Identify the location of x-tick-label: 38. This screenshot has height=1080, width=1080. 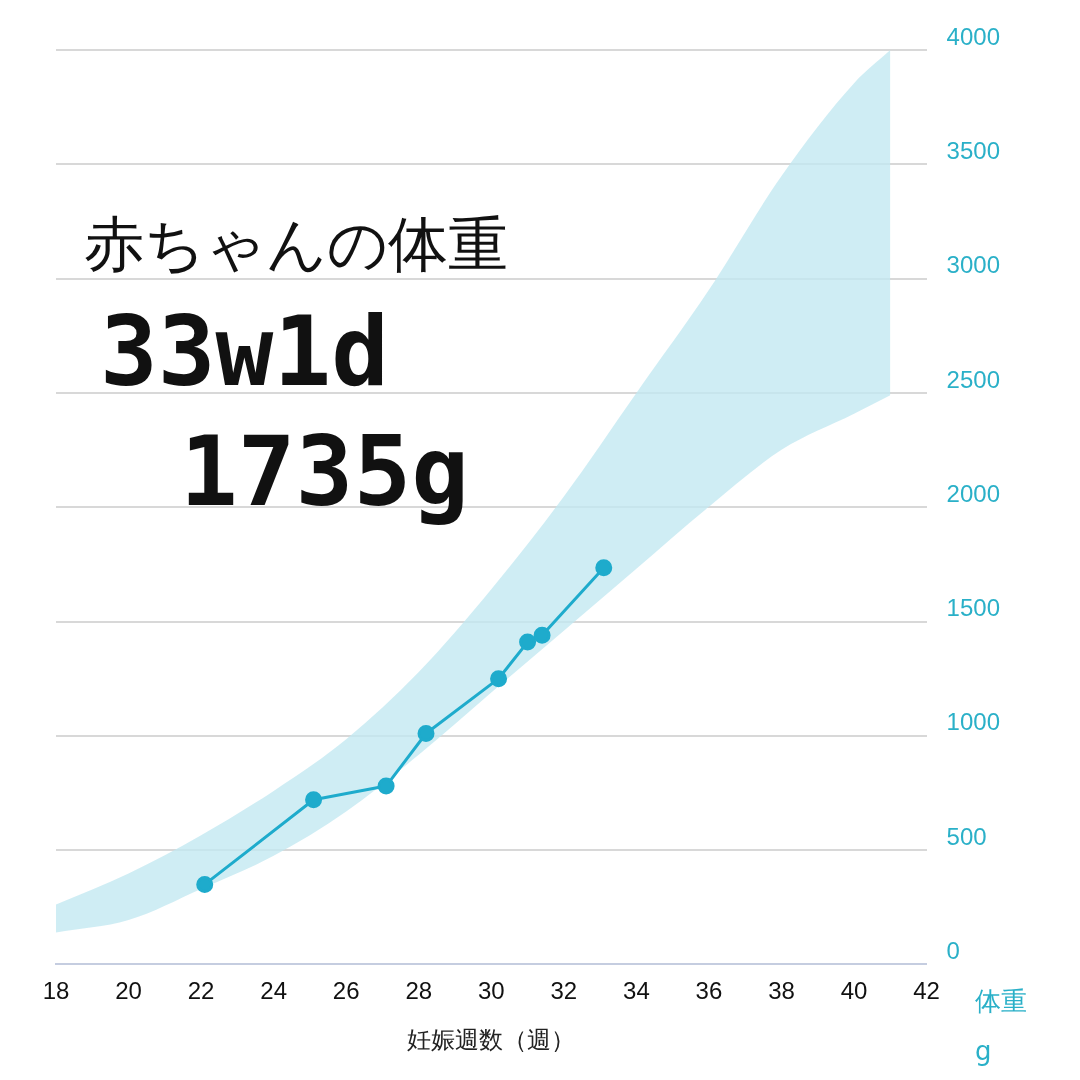
(781, 991).